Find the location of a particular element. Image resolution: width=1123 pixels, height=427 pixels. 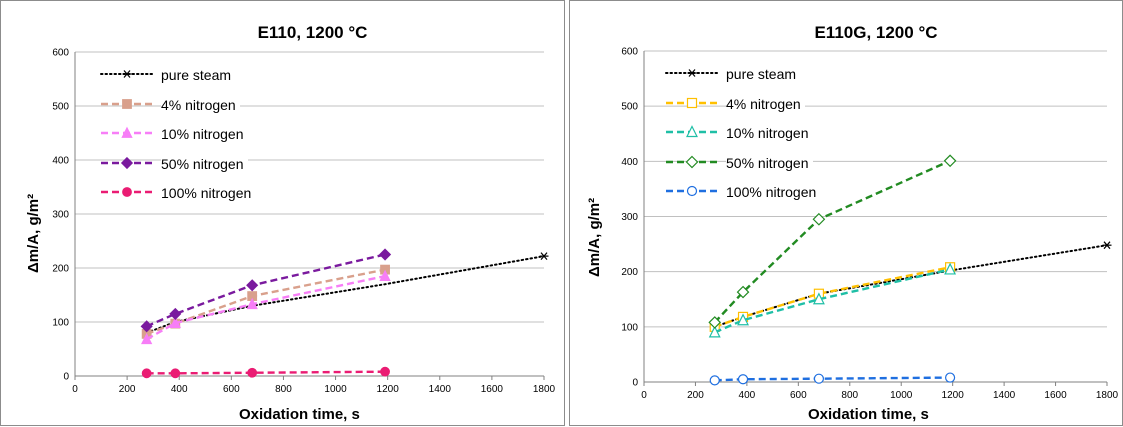

series-line-10pct-nitrogen is located at coordinates (266, 307).